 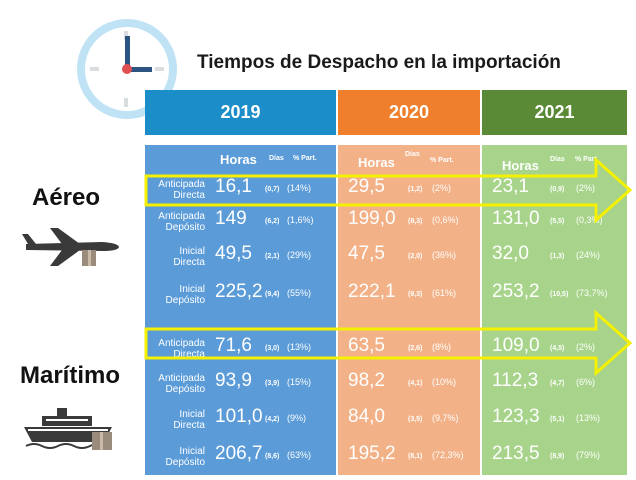 What do you see at coordinates (444, 255) in the screenshot?
I see `share-value: (36%)` at bounding box center [444, 255].